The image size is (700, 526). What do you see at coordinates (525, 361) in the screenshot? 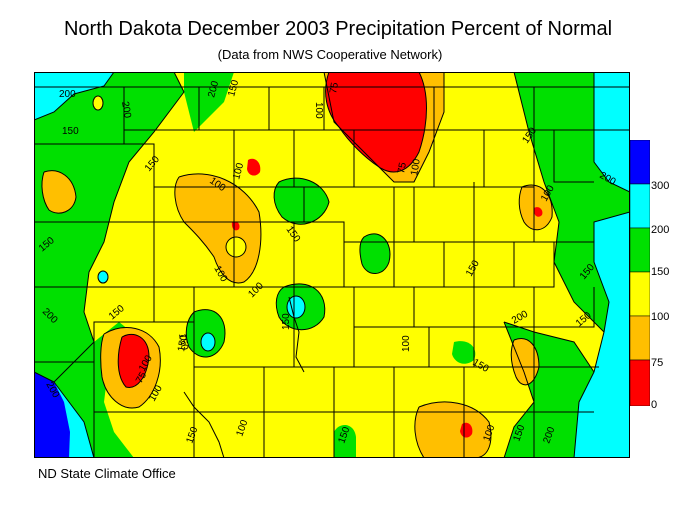
I see `region-orange-southeast` at bounding box center [525, 361].